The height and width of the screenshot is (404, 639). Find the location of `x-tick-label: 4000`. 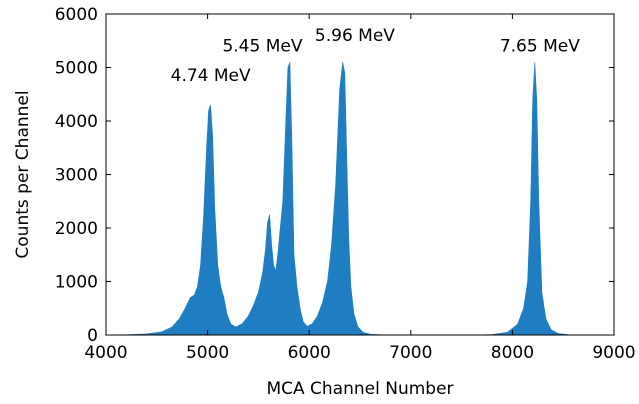

x-tick-label: 4000 is located at coordinates (105, 353).